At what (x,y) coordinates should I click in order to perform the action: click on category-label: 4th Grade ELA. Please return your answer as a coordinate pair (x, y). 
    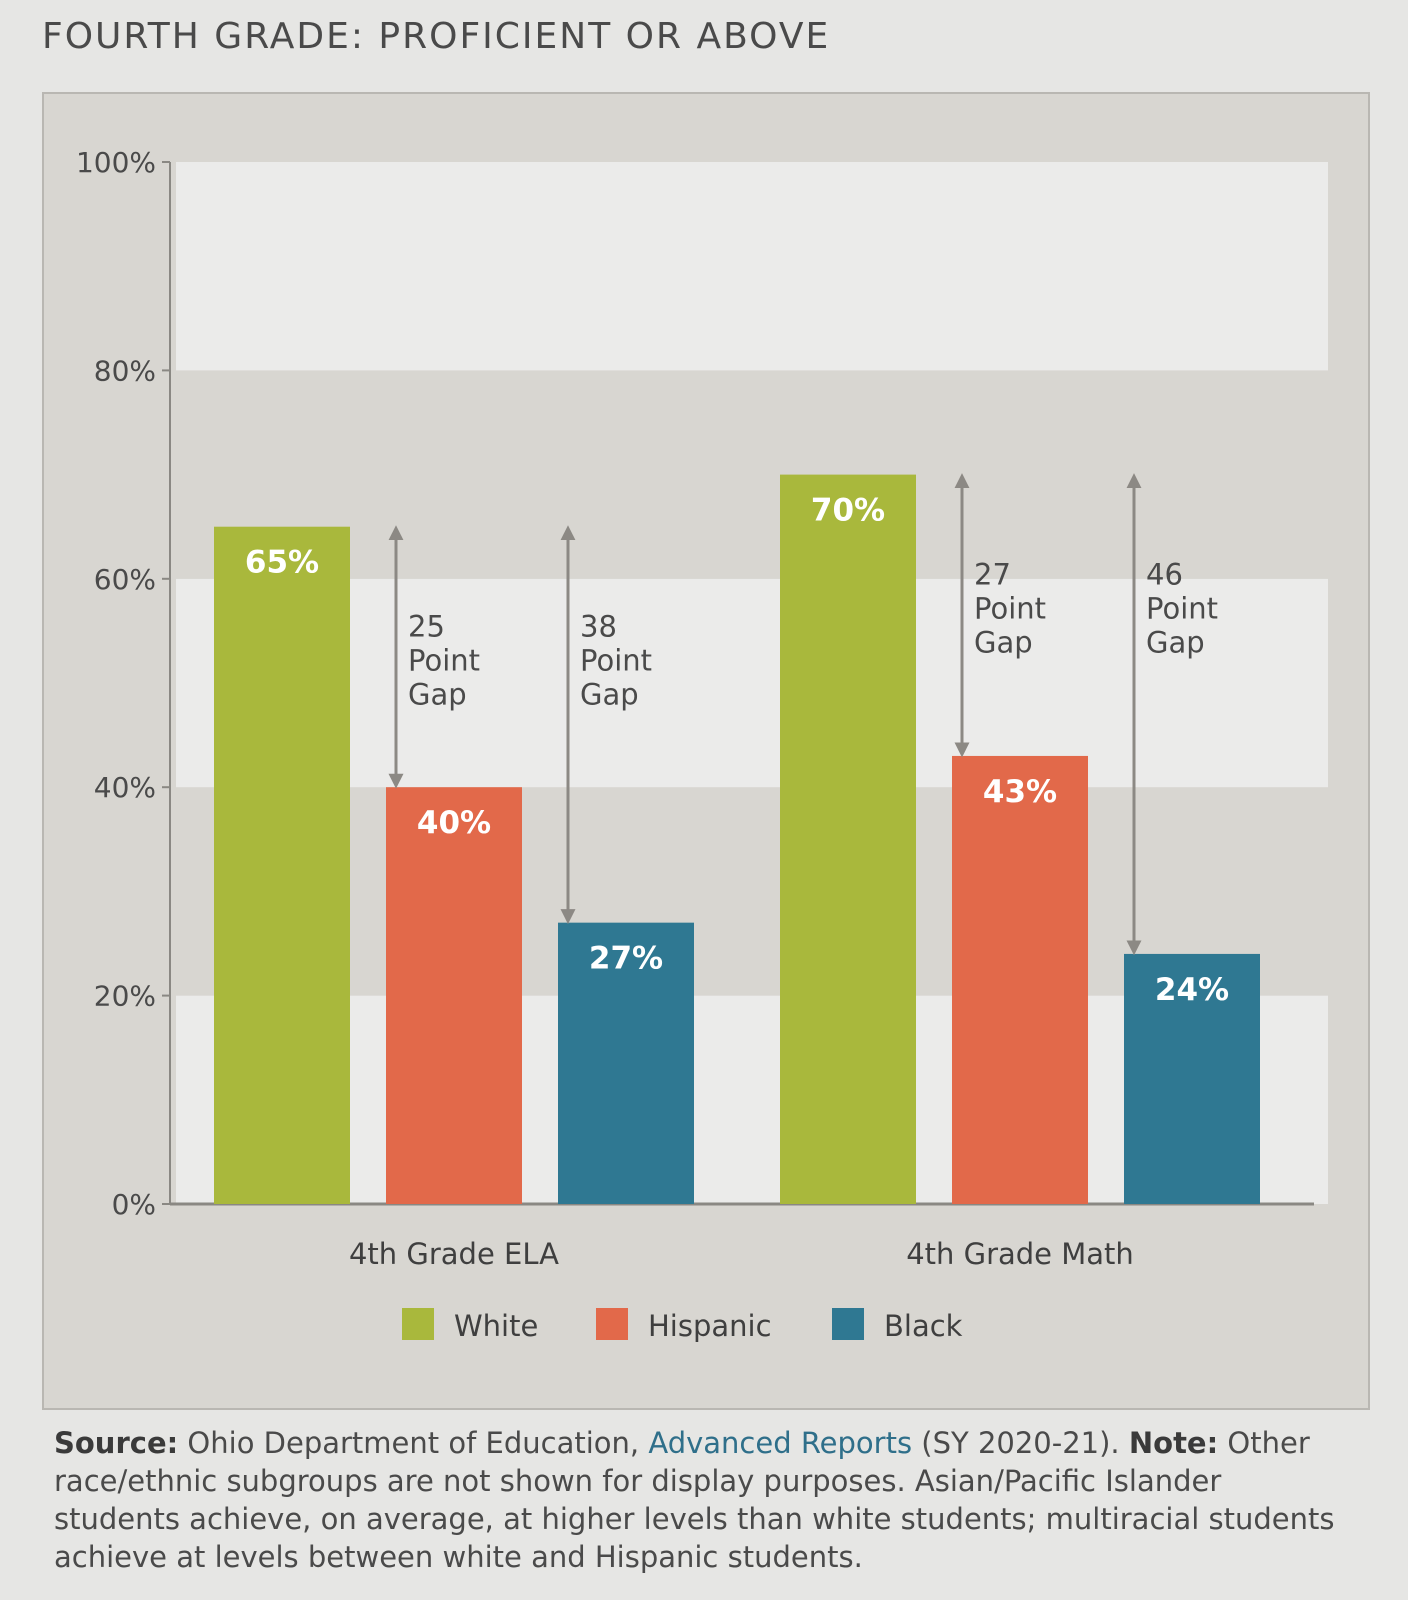
    Looking at the image, I should click on (454, 1254).